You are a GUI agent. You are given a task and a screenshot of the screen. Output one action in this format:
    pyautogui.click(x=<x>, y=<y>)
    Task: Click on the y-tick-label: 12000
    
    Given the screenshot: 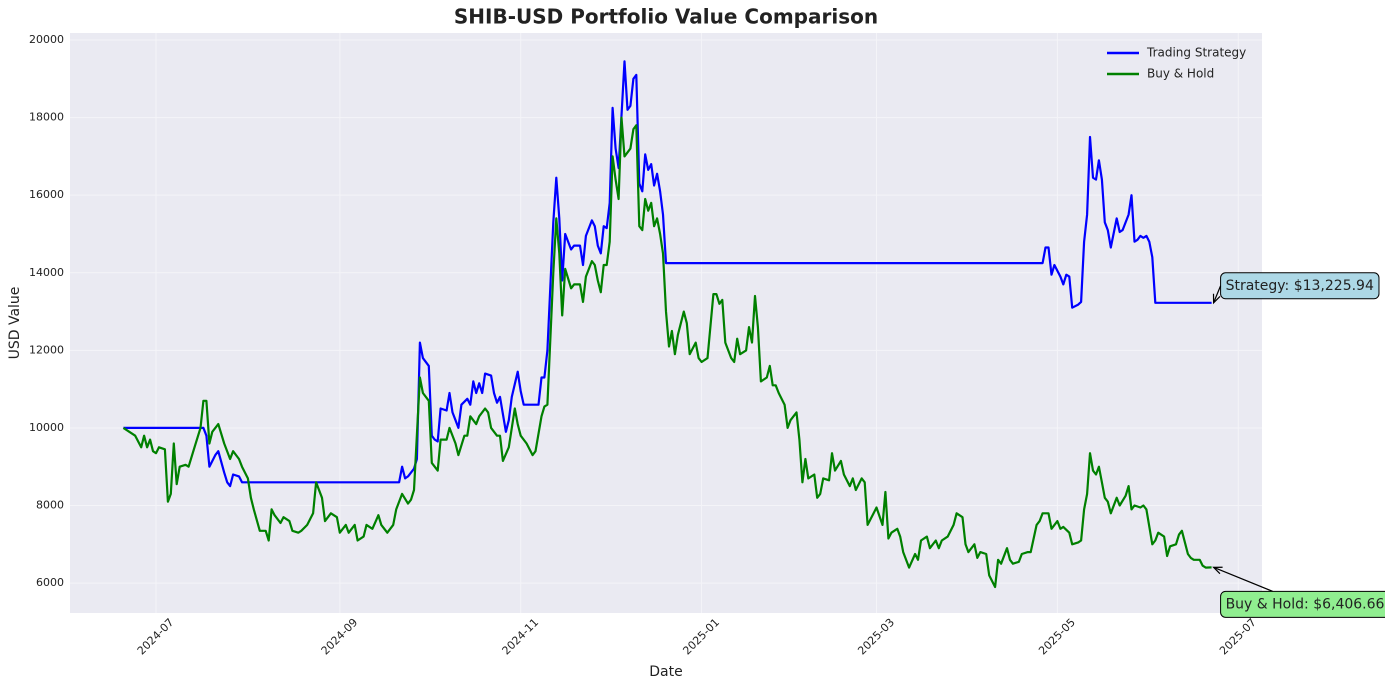 What is the action you would take?
    pyautogui.click(x=46, y=349)
    